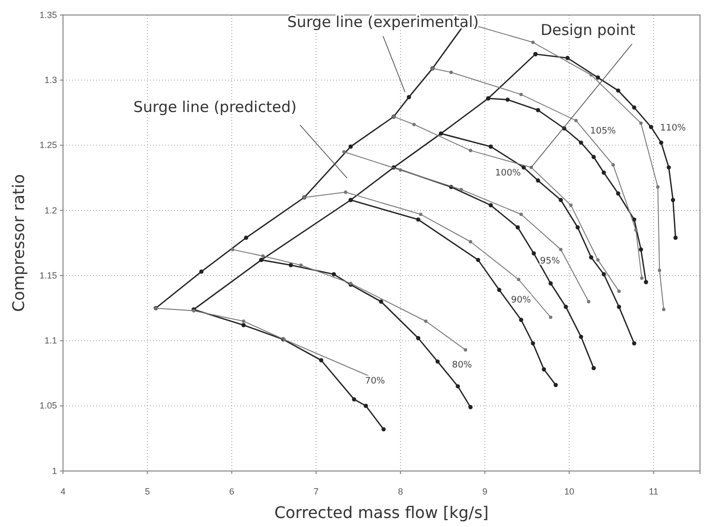 The image size is (708, 527). Describe the element at coordinates (48, 145) in the screenshot. I see `y-tick-label: 1.25` at that location.